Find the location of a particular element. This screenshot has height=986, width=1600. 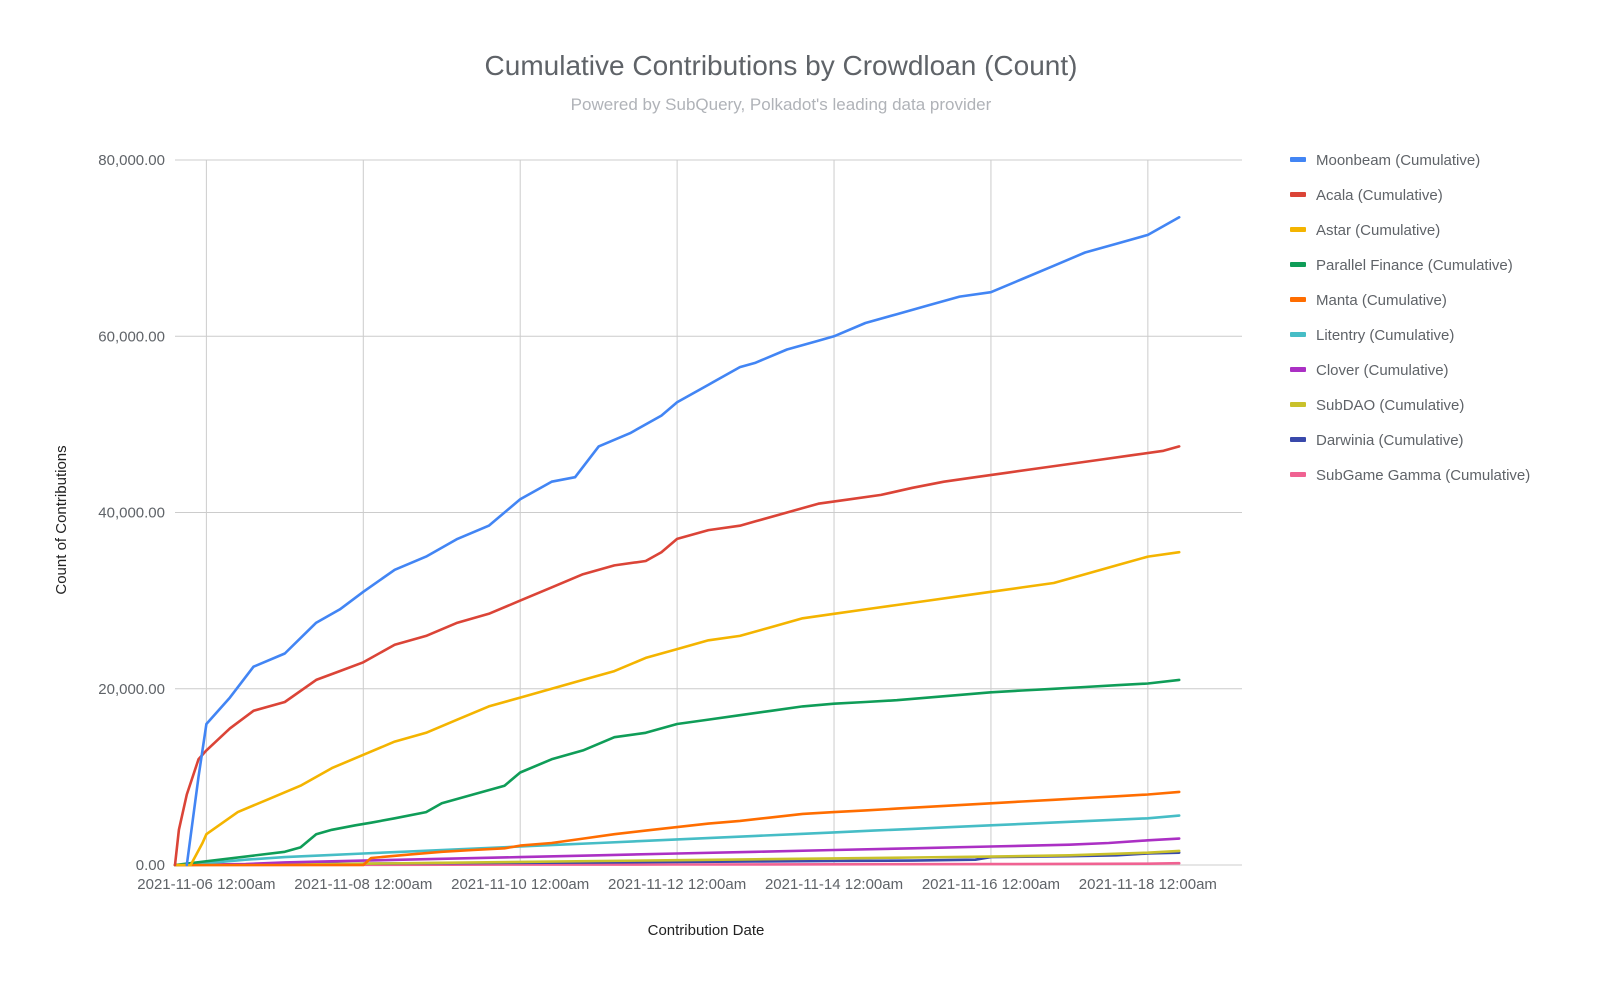

y-tick-label-4: 80,000.00 is located at coordinates (131, 160).